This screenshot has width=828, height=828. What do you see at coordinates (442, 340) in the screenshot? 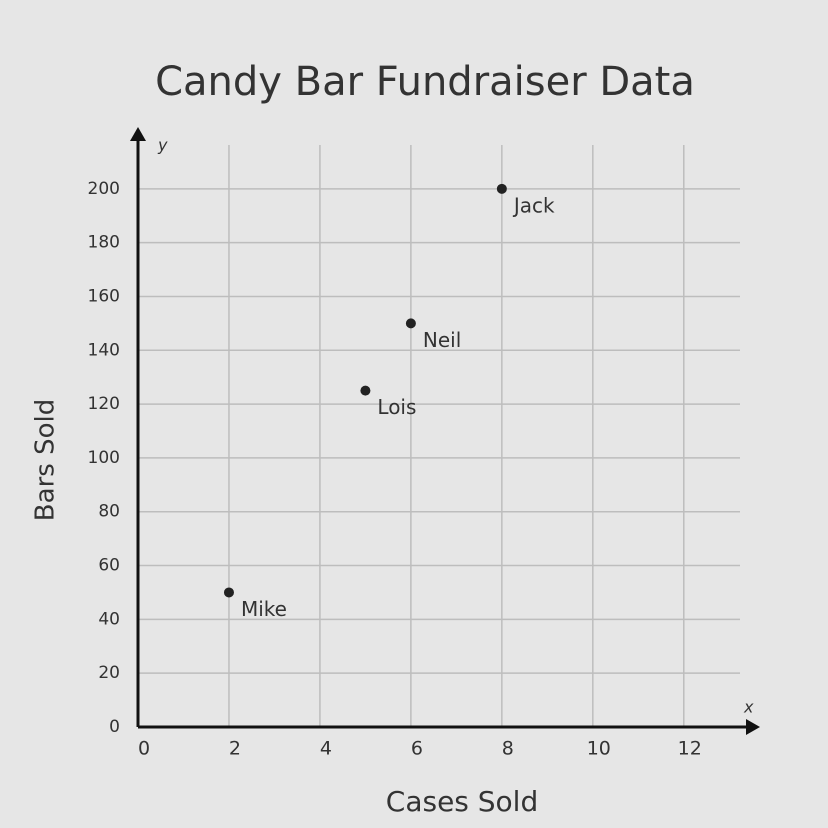
I see `point-label: Neil` at bounding box center [442, 340].